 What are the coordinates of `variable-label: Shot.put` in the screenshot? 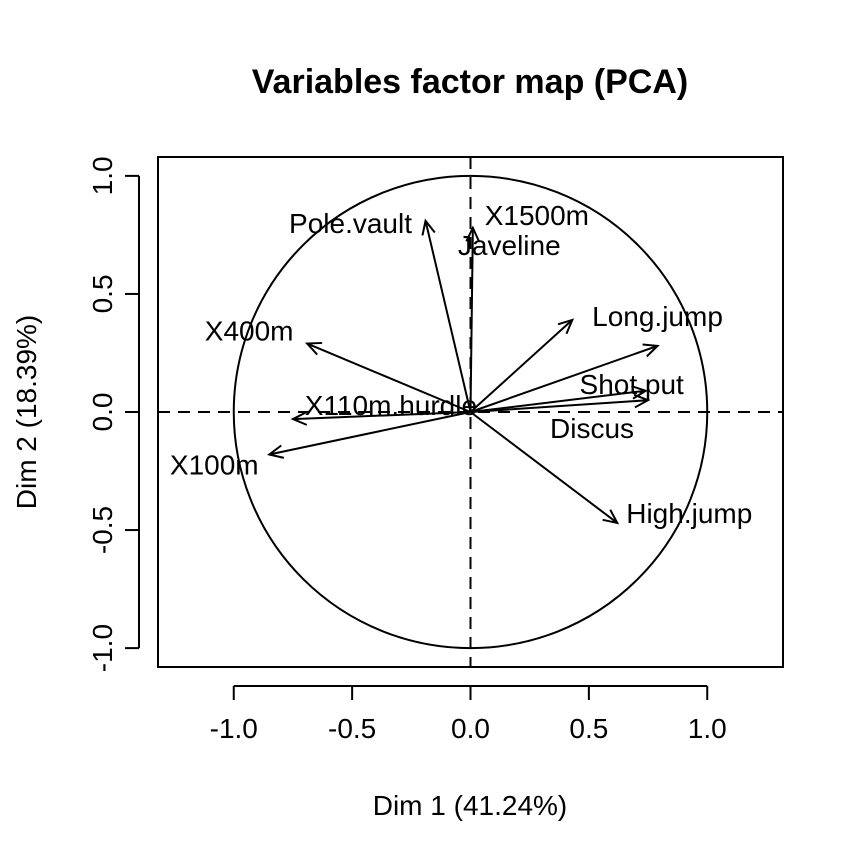 It's located at (632, 384).